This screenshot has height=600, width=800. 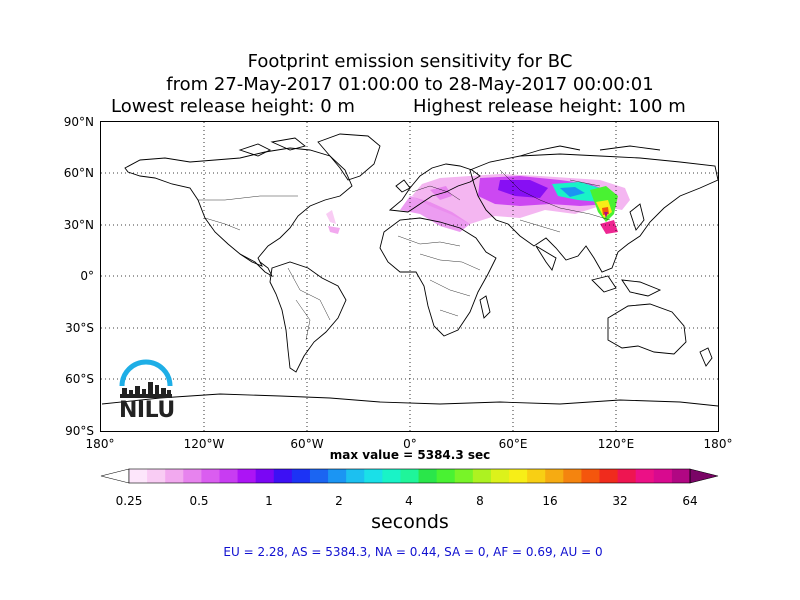 What do you see at coordinates (78, 122) in the screenshot?
I see `lat-label-90n: 90°N` at bounding box center [78, 122].